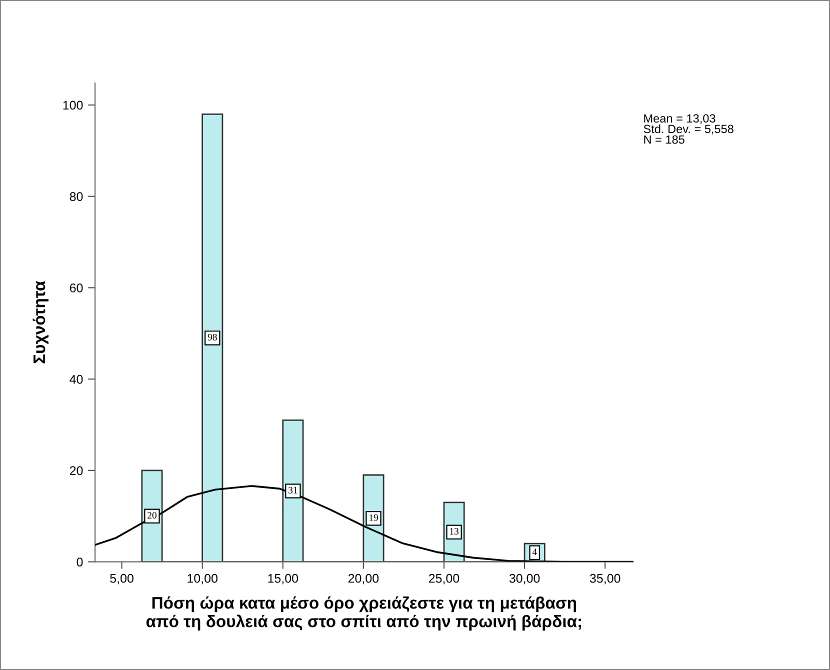 The height and width of the screenshot is (670, 830). Describe the element at coordinates (40, 322) in the screenshot. I see `y-axis-title: Συχνότητα` at that location.